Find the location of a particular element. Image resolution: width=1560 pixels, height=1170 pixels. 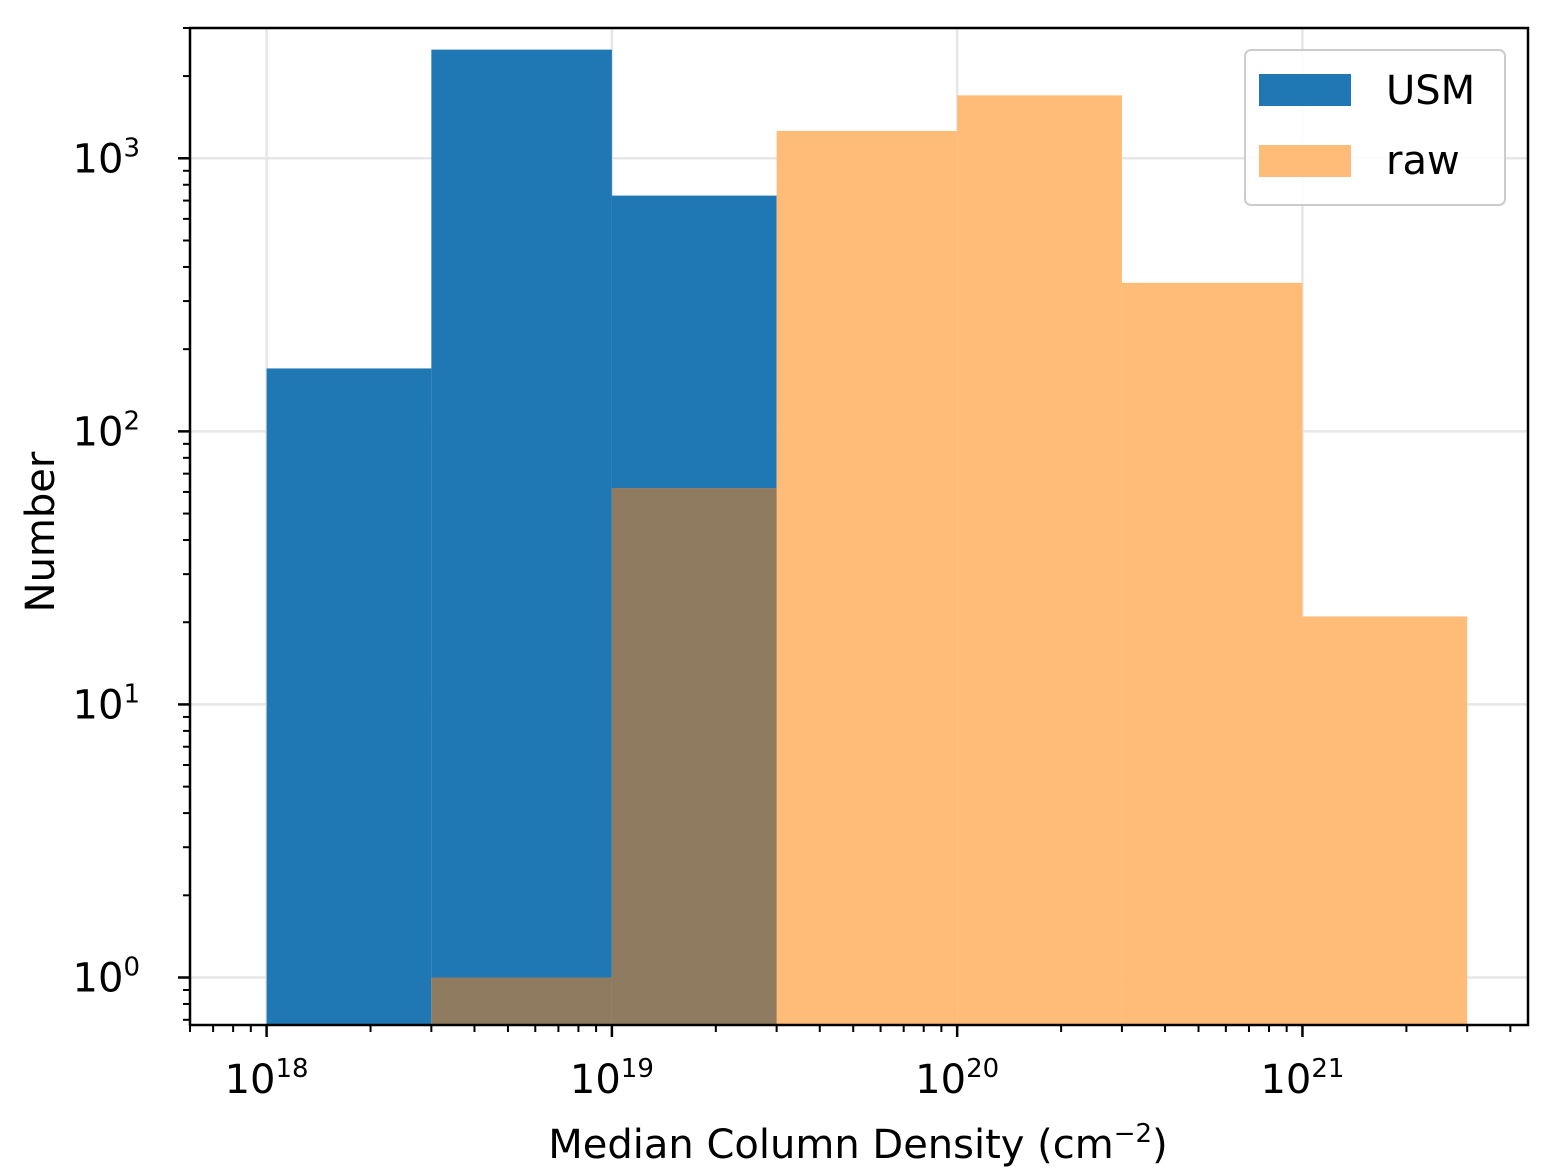

legend: USM raw is located at coordinates (1375, 127).